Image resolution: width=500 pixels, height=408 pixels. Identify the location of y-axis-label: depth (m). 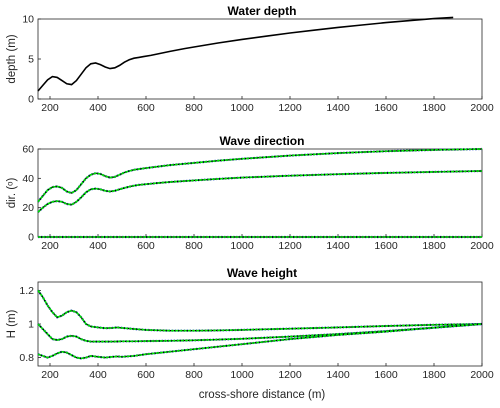
(12, 58).